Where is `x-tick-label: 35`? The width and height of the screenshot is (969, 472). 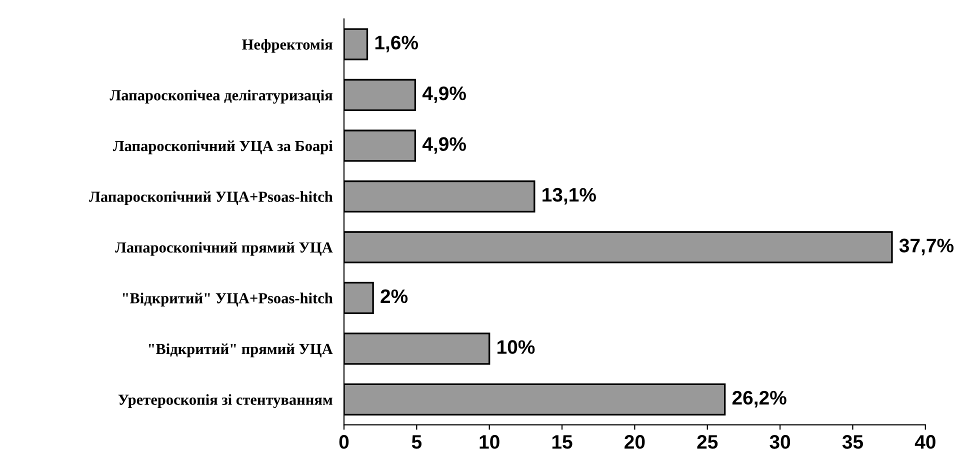
x-tick-label: 35 is located at coordinates (852, 442).